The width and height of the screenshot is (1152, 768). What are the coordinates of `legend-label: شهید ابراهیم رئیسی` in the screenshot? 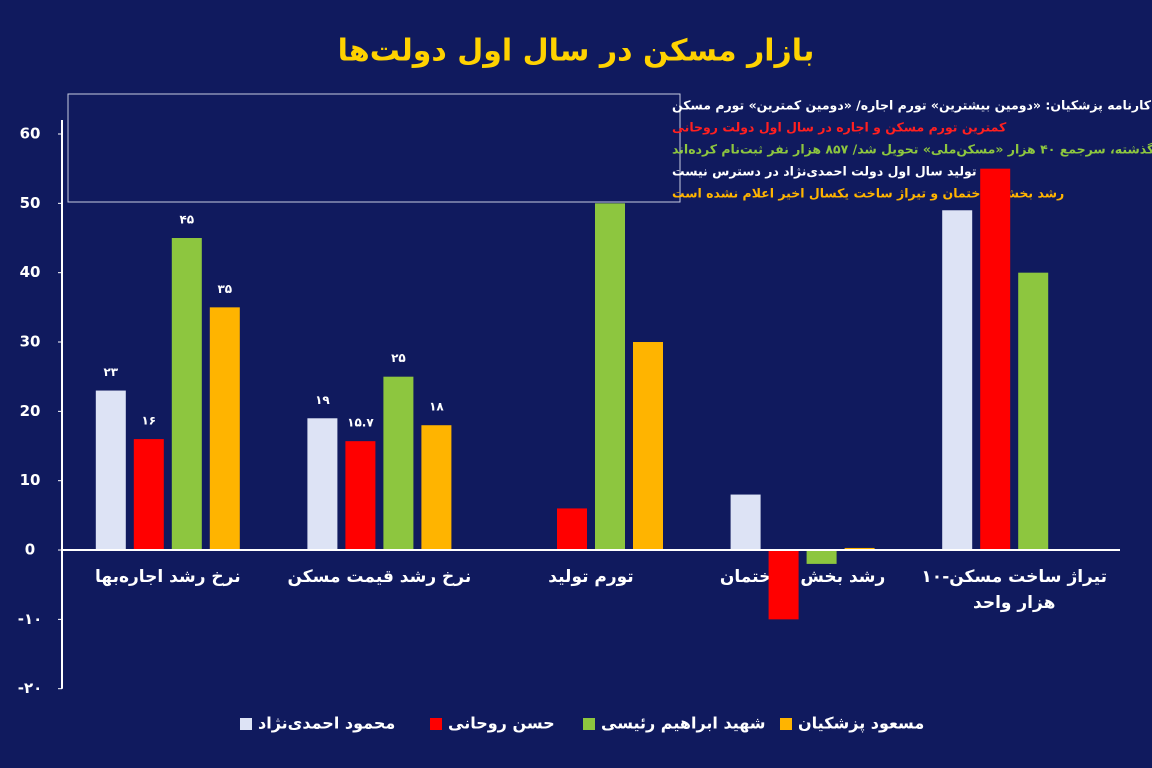 It's located at (683, 723).